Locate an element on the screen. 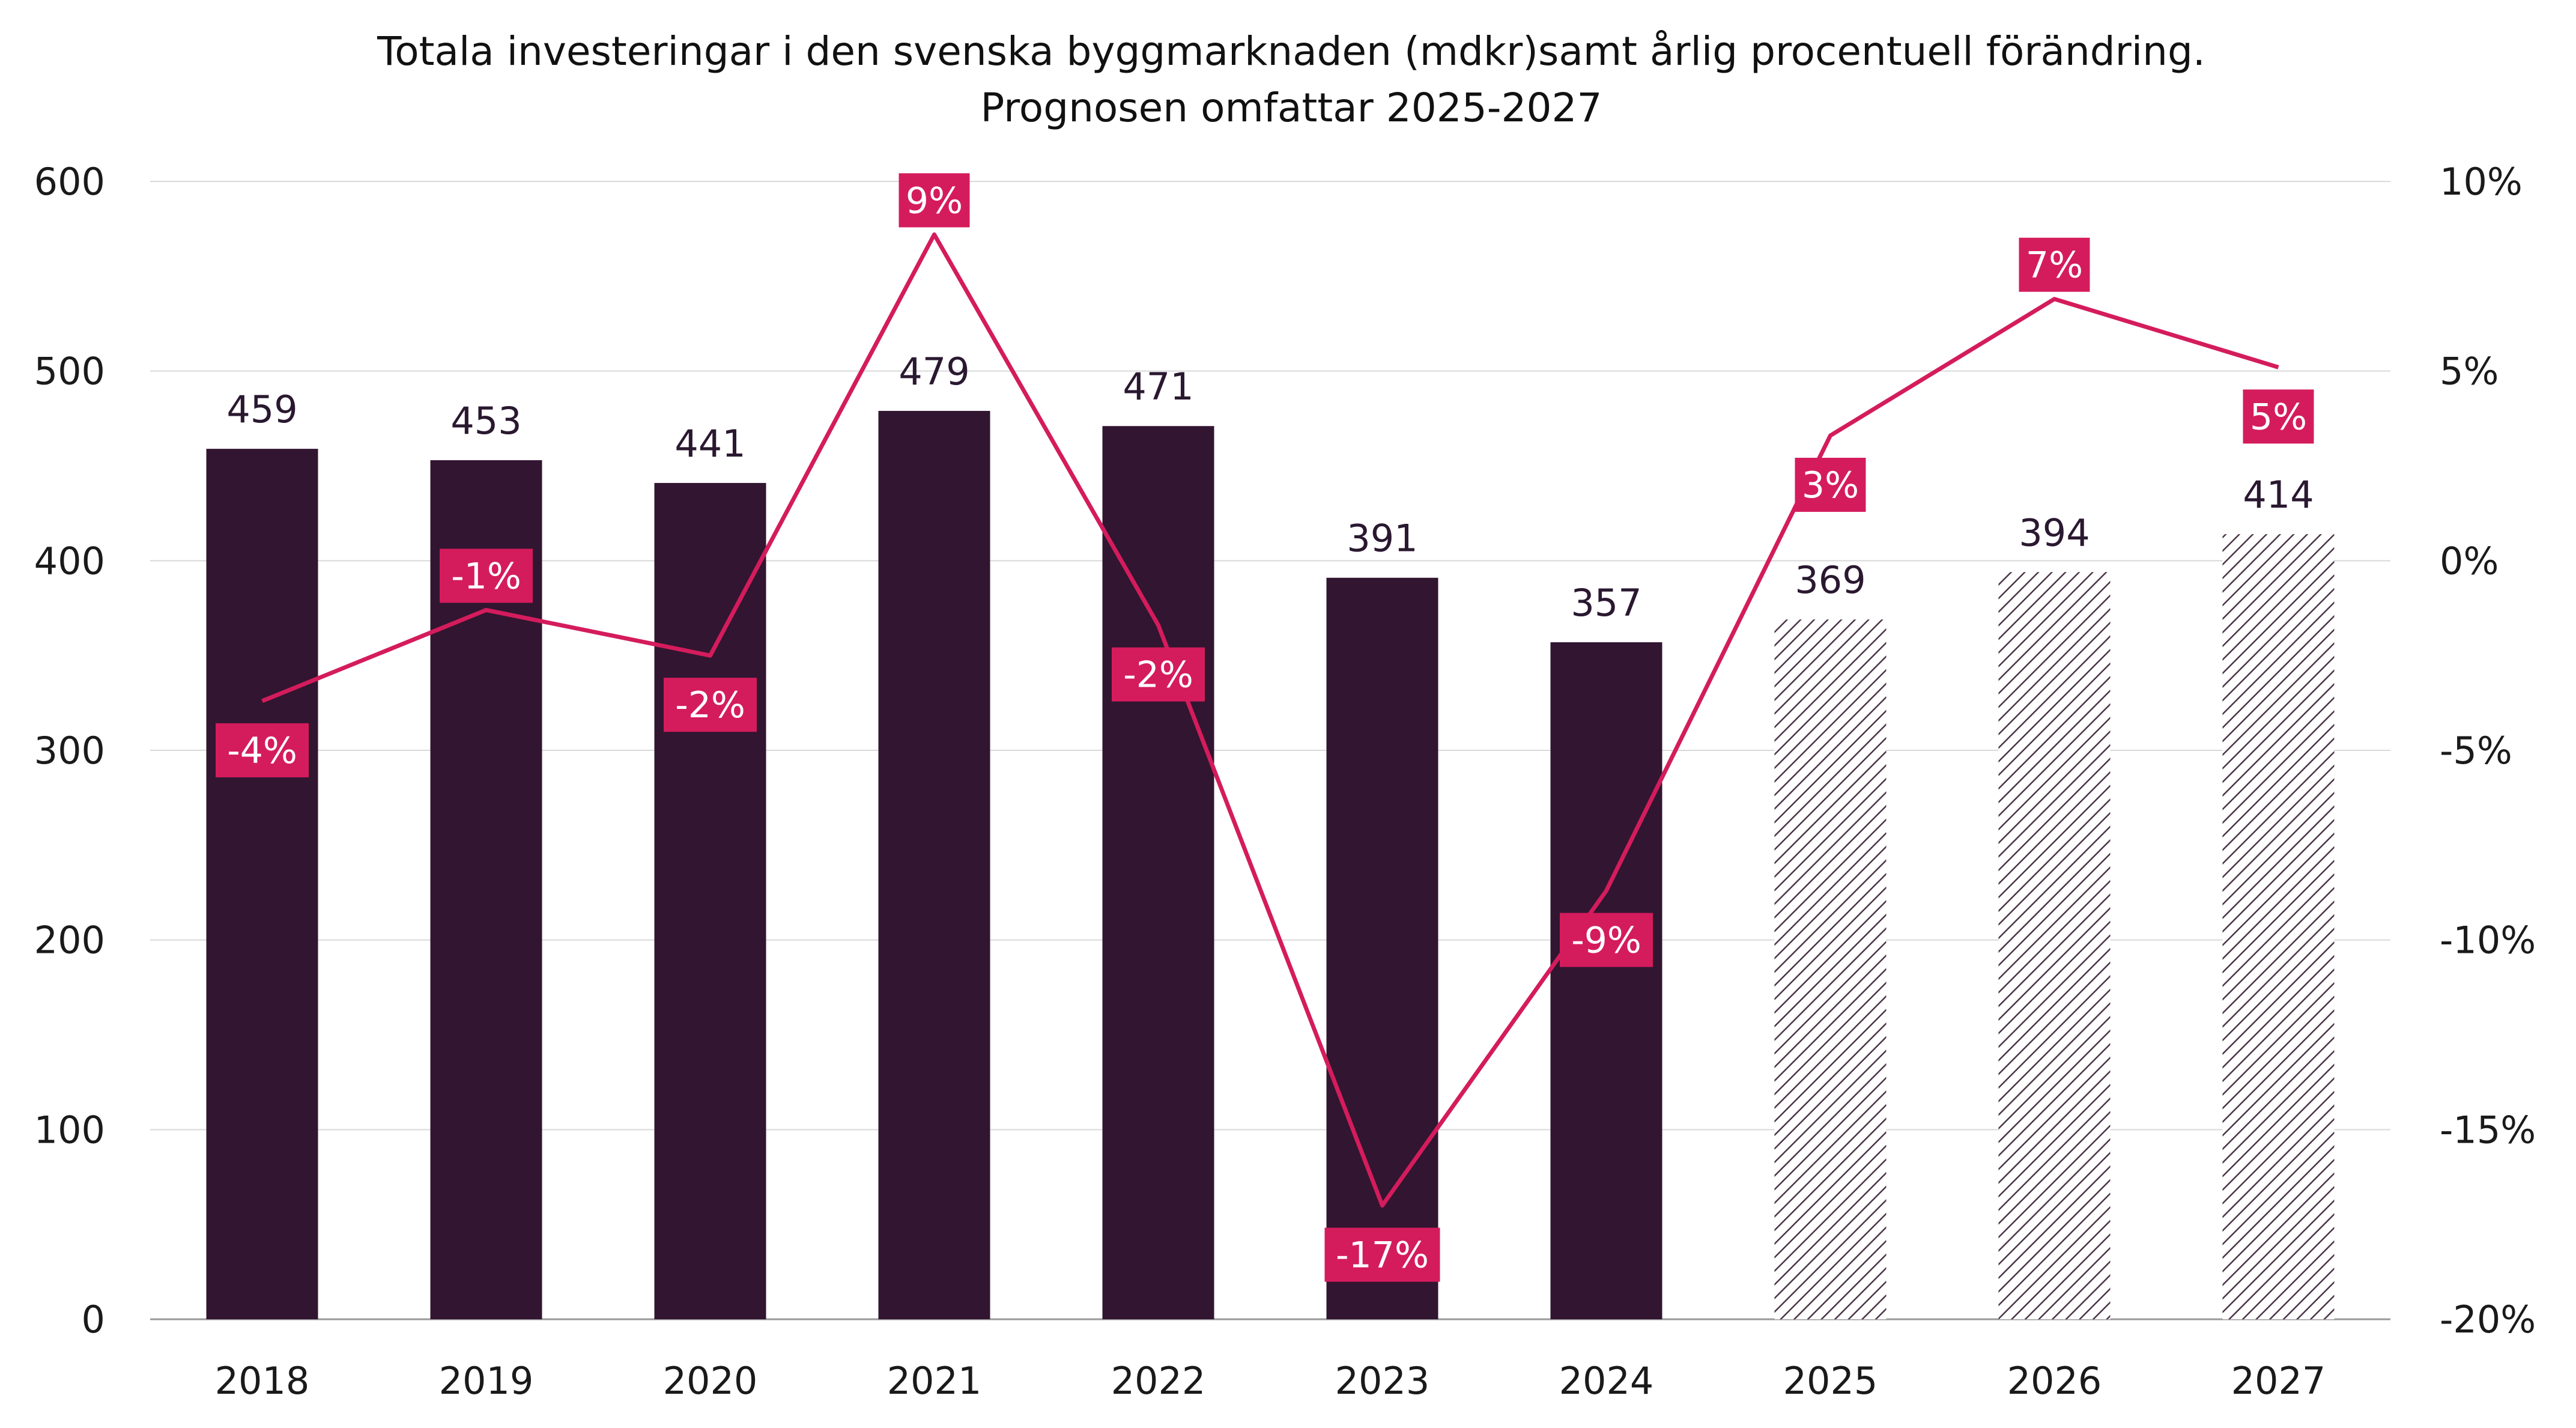 The width and height of the screenshot is (2576, 1428). x-axis-tick: 2020 is located at coordinates (710, 1381).